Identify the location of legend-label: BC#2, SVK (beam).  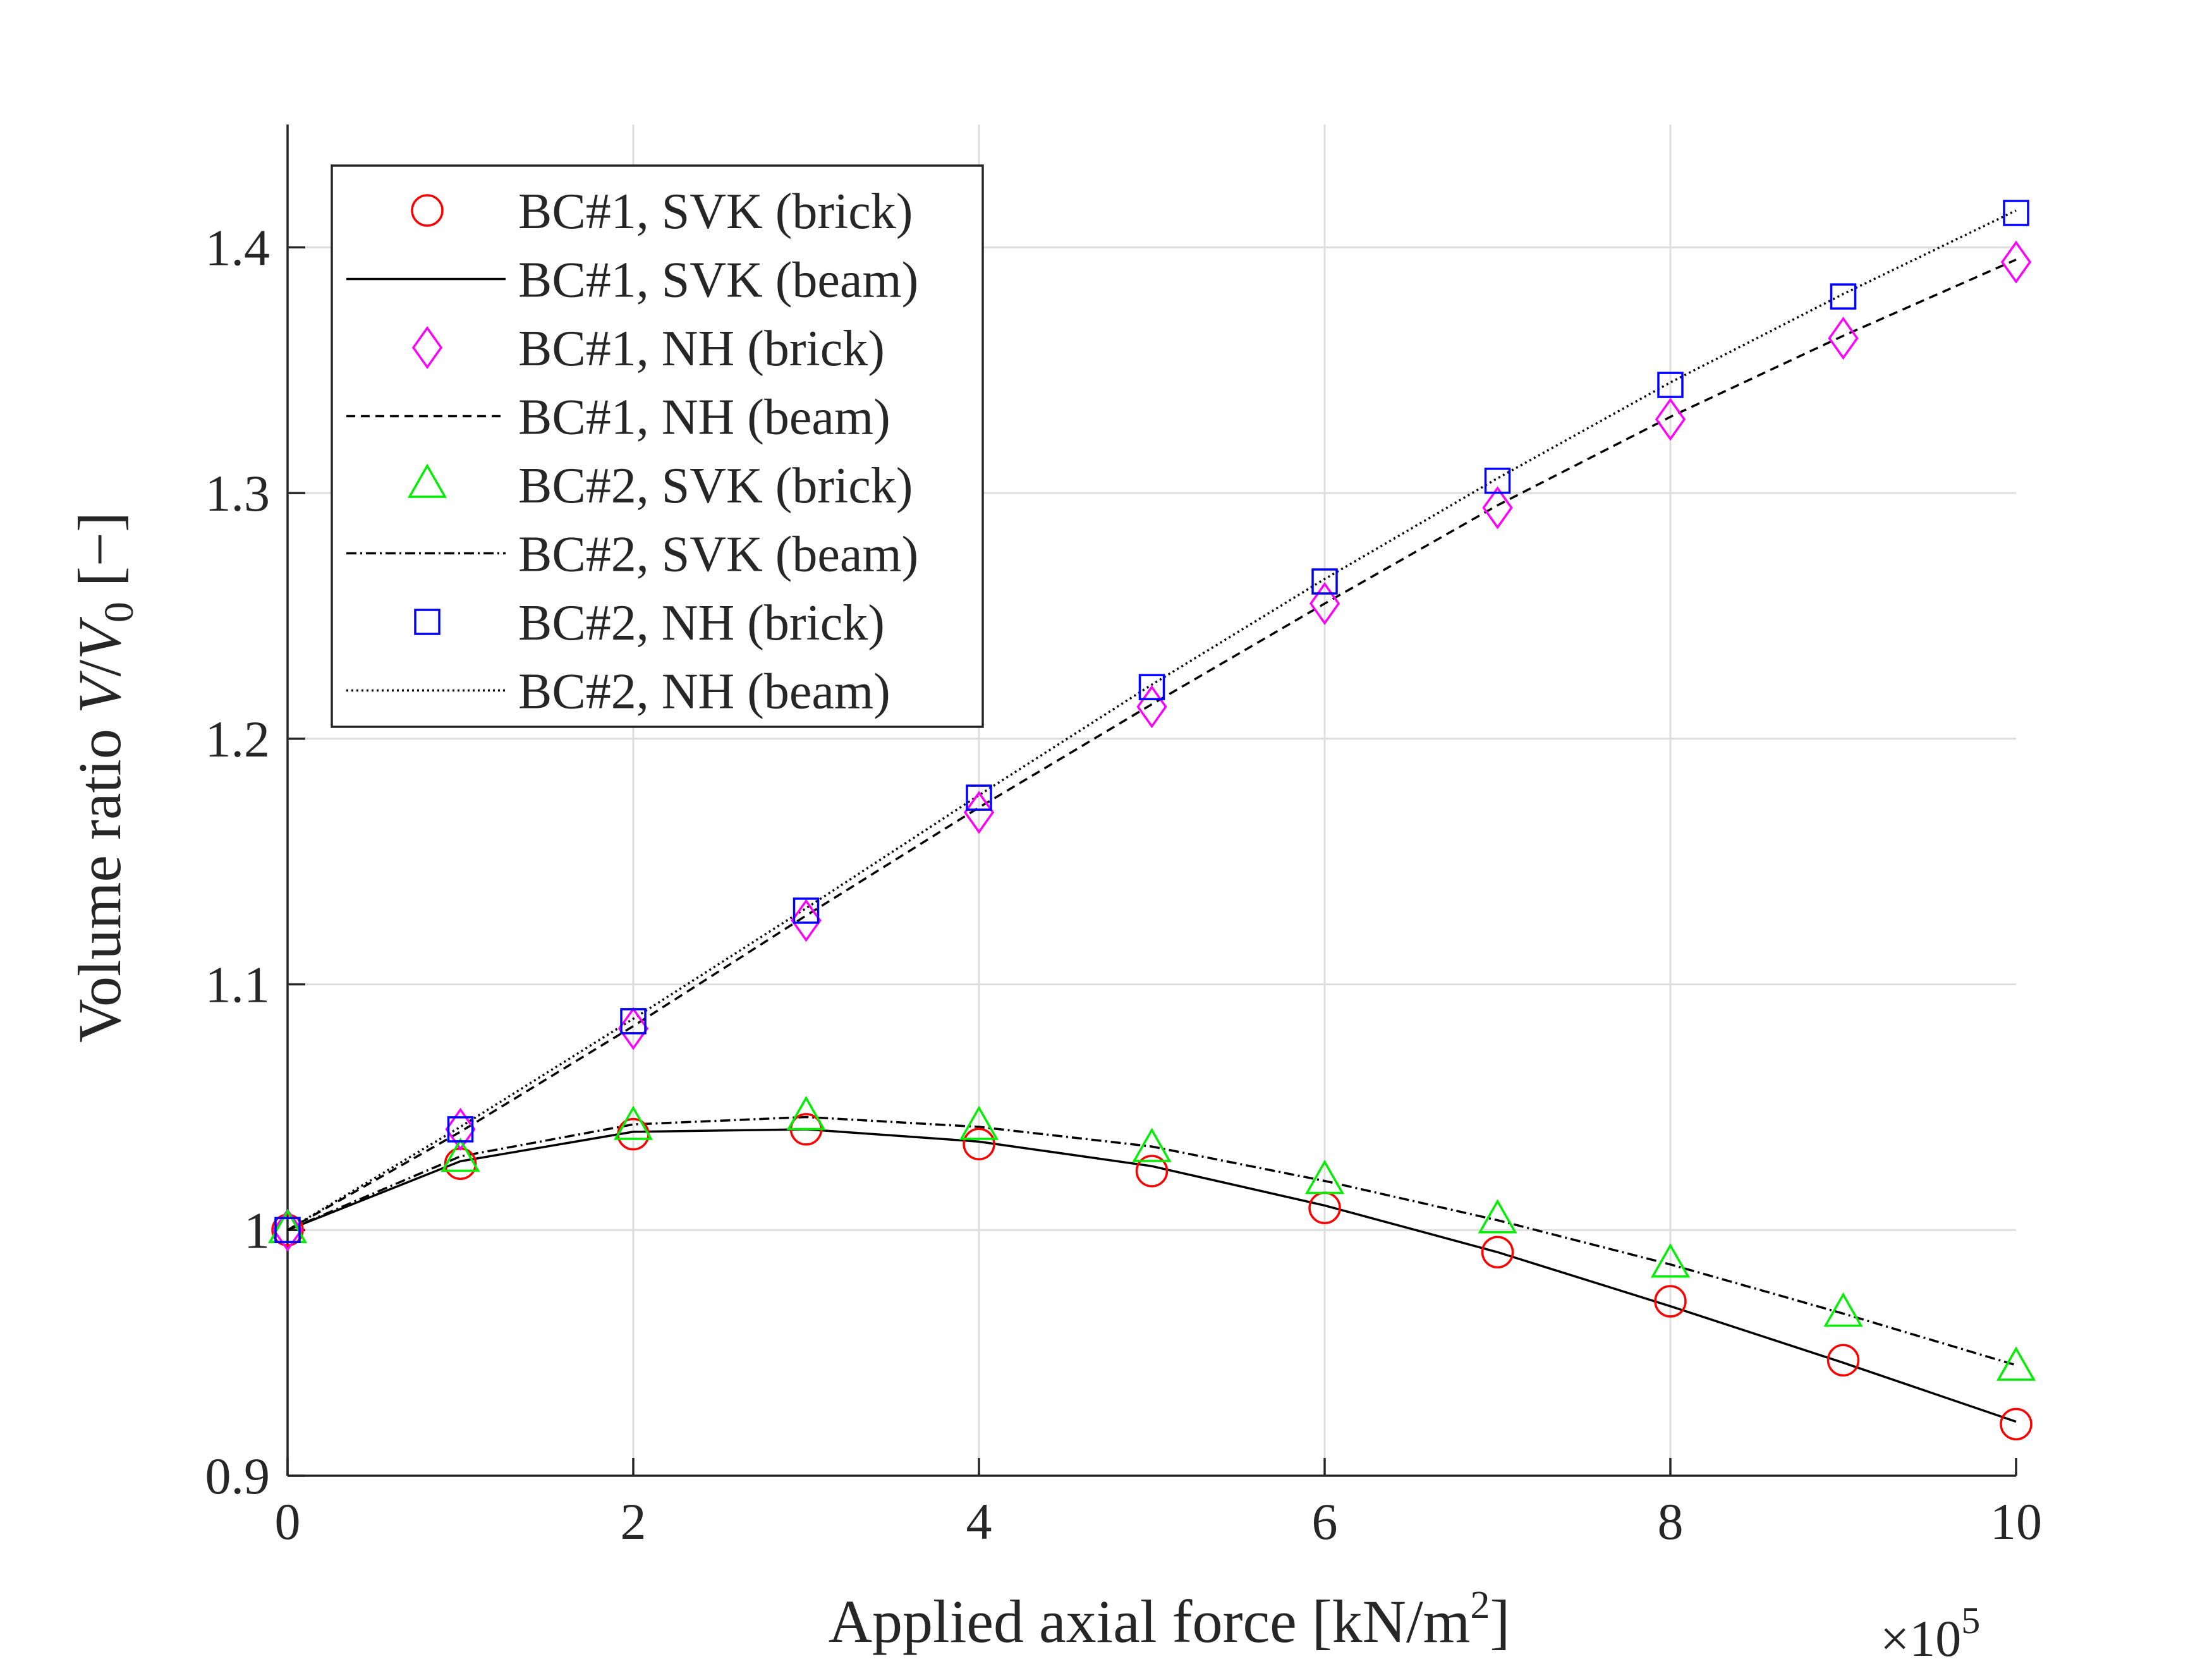
(718, 555).